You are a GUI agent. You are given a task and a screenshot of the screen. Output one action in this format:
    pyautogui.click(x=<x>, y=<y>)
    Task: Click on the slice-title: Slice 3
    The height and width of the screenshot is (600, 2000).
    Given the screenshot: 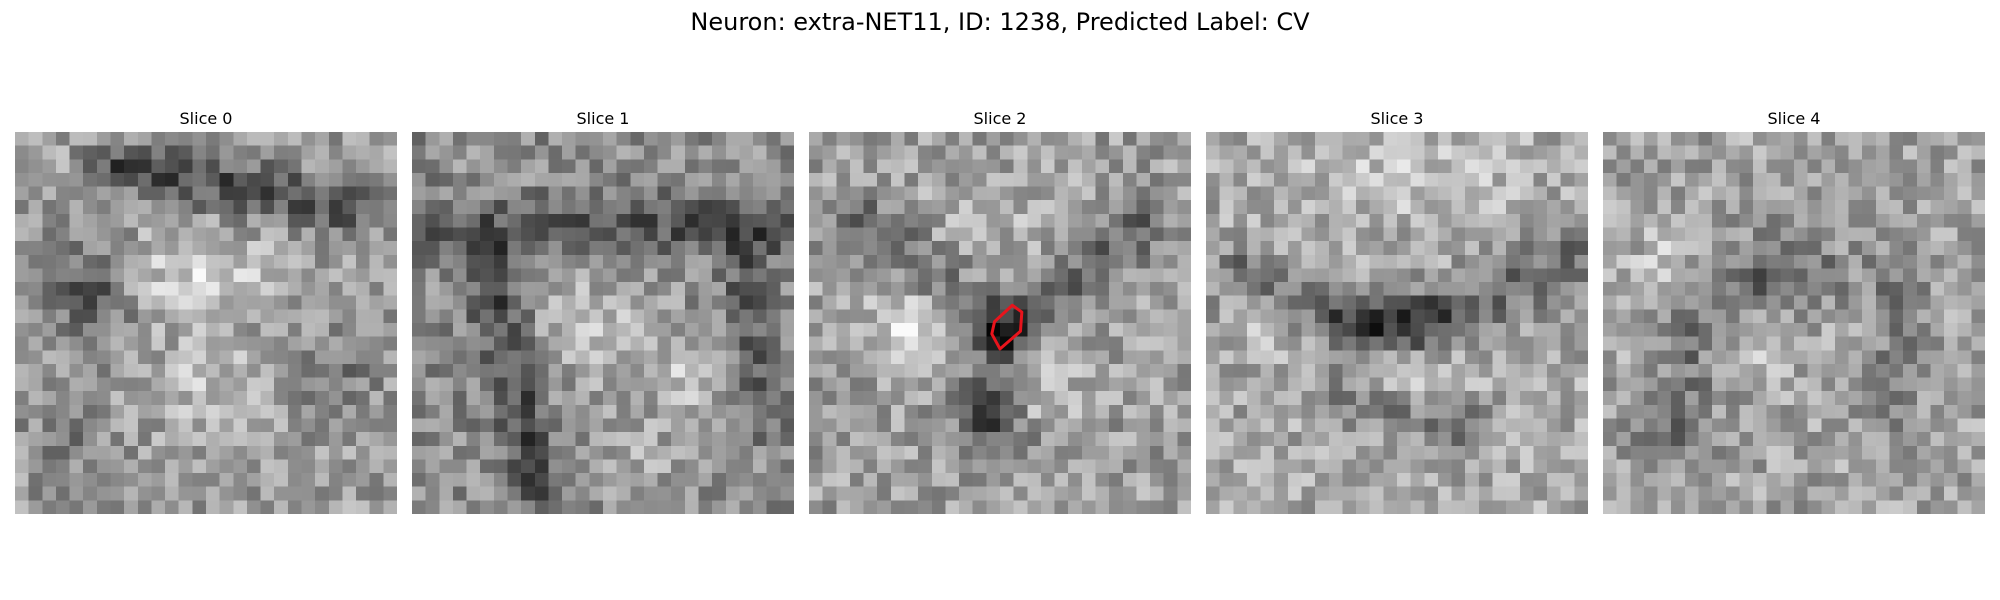 What is the action you would take?
    pyautogui.click(x=1397, y=118)
    